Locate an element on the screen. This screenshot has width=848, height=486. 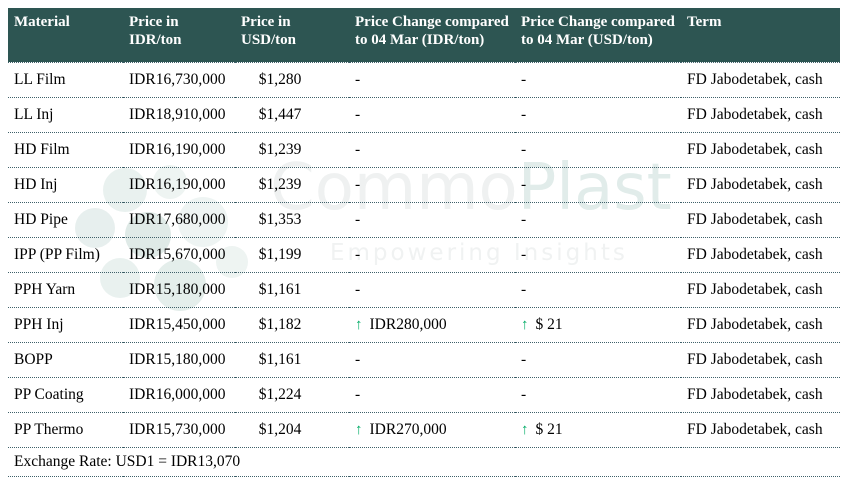
exchange-rate-note: Exchange Rate: USD1 = IDR13,070 is located at coordinates (424, 462).